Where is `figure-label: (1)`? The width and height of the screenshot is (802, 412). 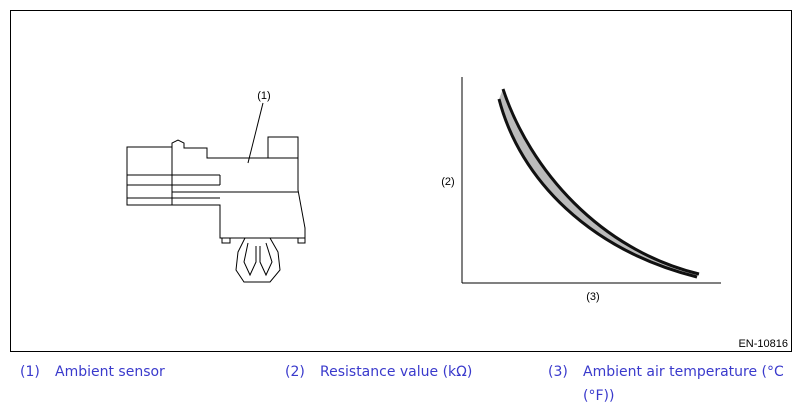
figure-label: (1) is located at coordinates (263, 96).